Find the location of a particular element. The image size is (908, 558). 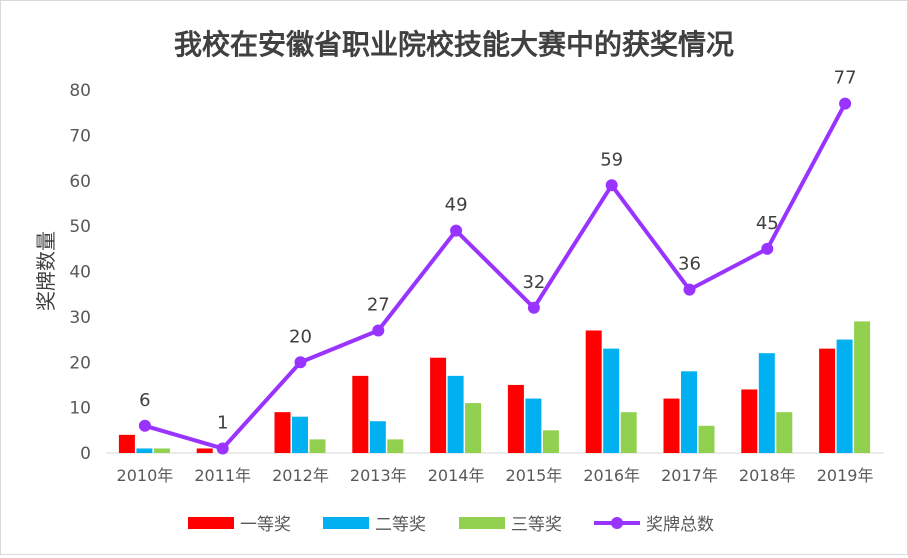

x-tick-label: 2015年 is located at coordinates (534, 475).